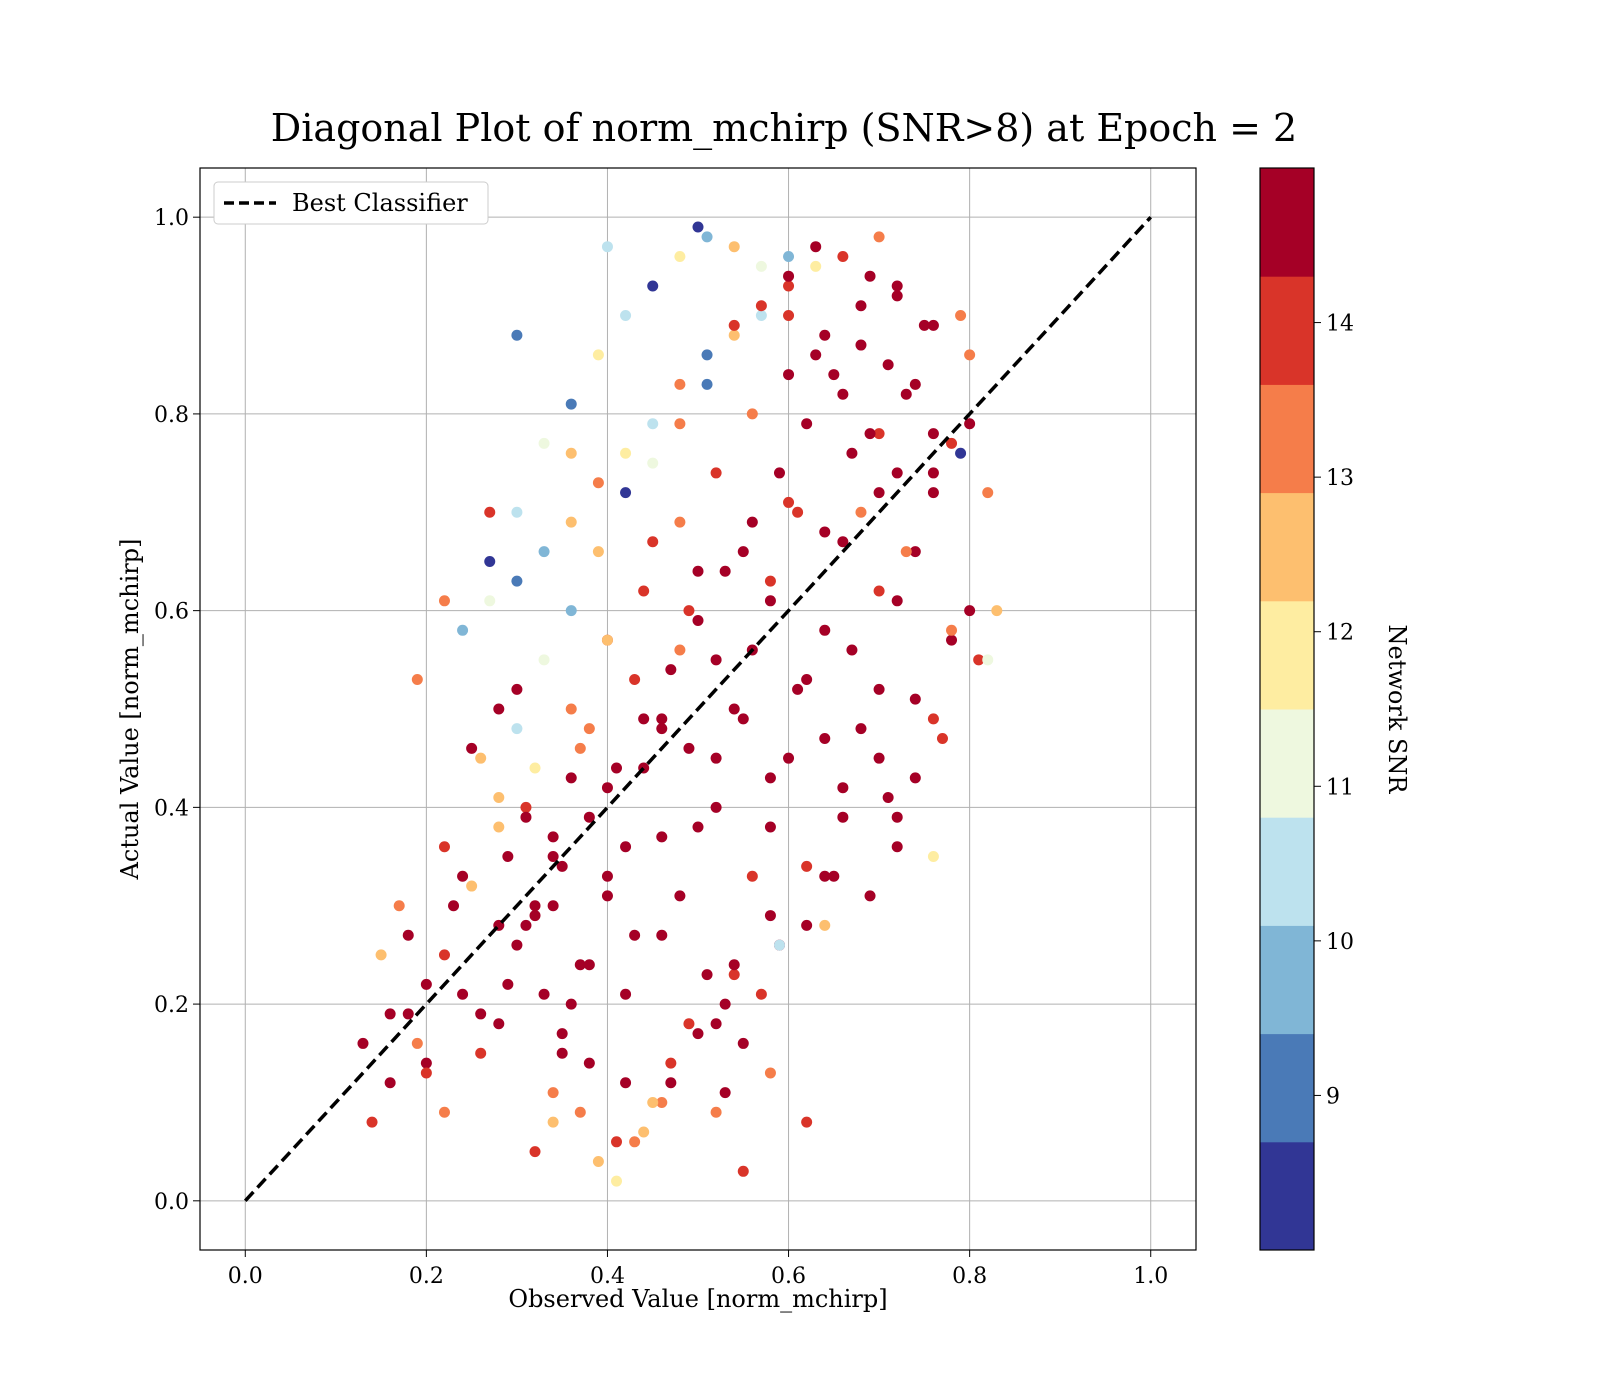  Describe the element at coordinates (171, 612) in the screenshot. I see `y-tick-label: 0.6` at that location.